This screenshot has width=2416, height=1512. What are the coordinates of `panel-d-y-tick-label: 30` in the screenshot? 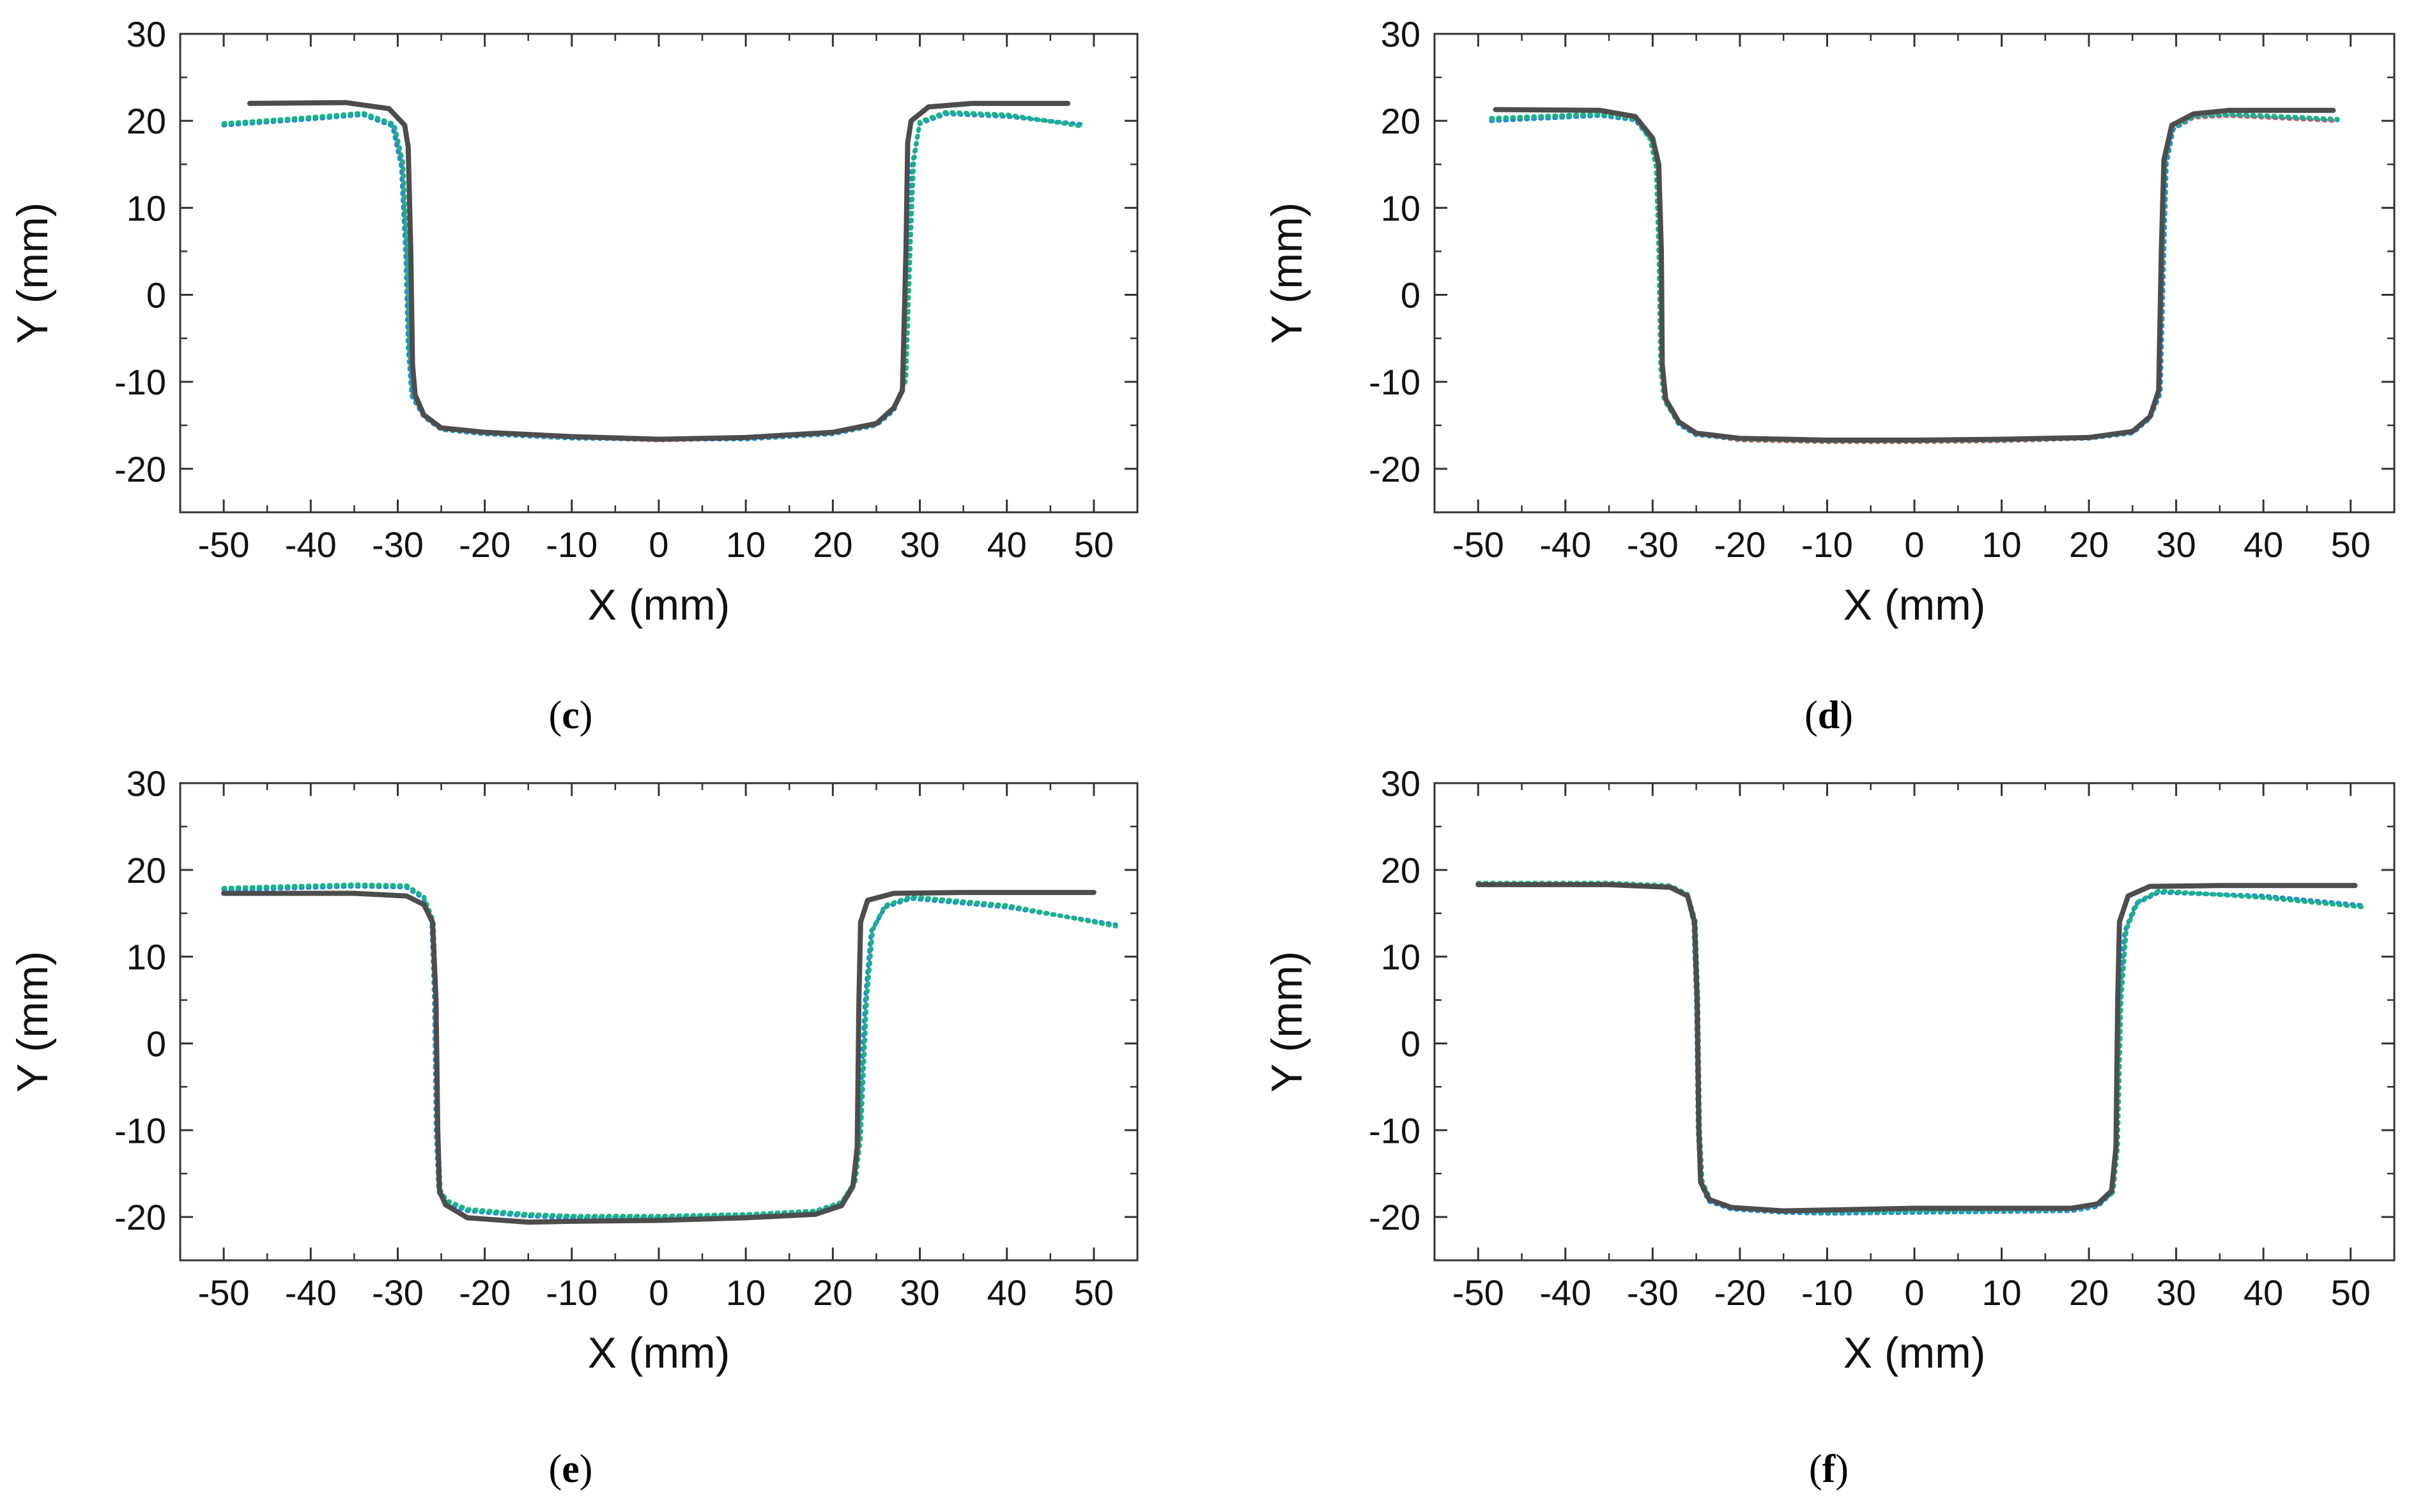 It's located at (1400, 34).